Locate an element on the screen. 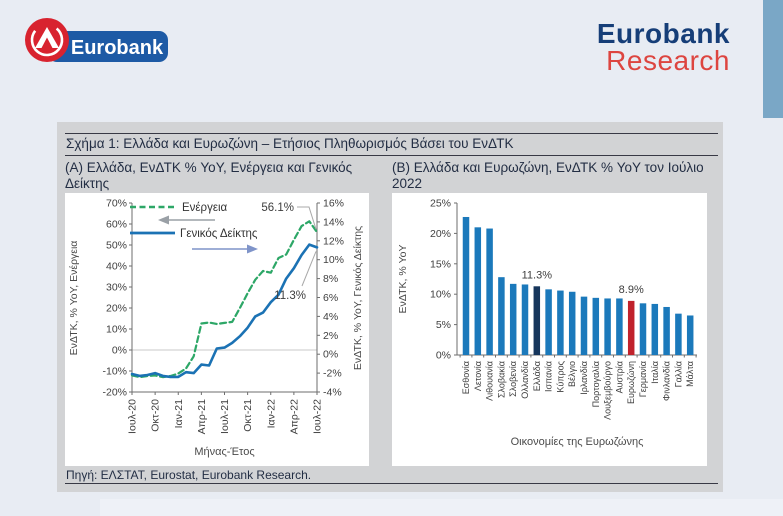  category-label: Γαλλία is located at coordinates (678, 374).